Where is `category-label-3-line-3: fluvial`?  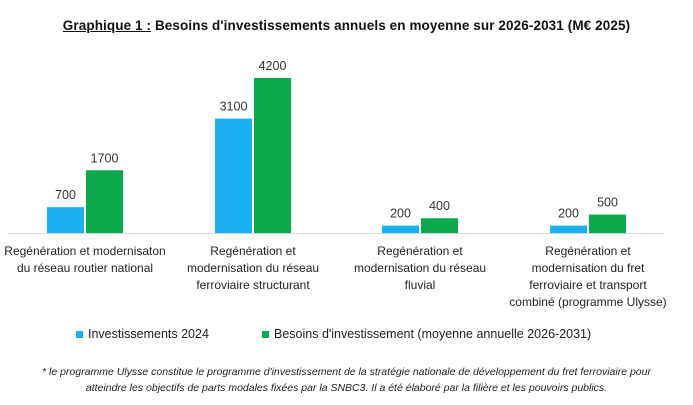 category-label-3-line-3: fluvial is located at coordinates (420, 285).